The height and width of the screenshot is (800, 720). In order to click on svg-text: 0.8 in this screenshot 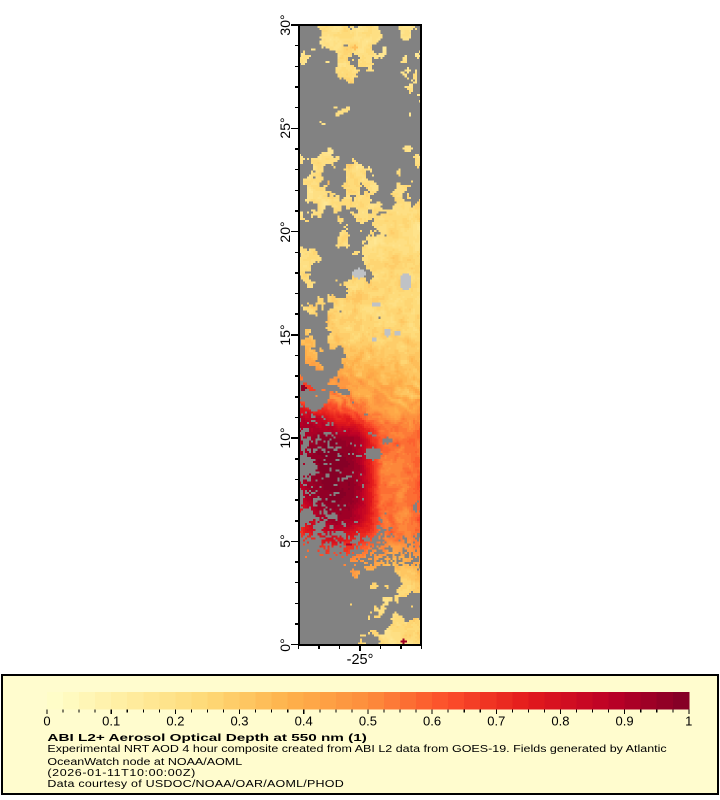, I will do `click(560, 721)`.